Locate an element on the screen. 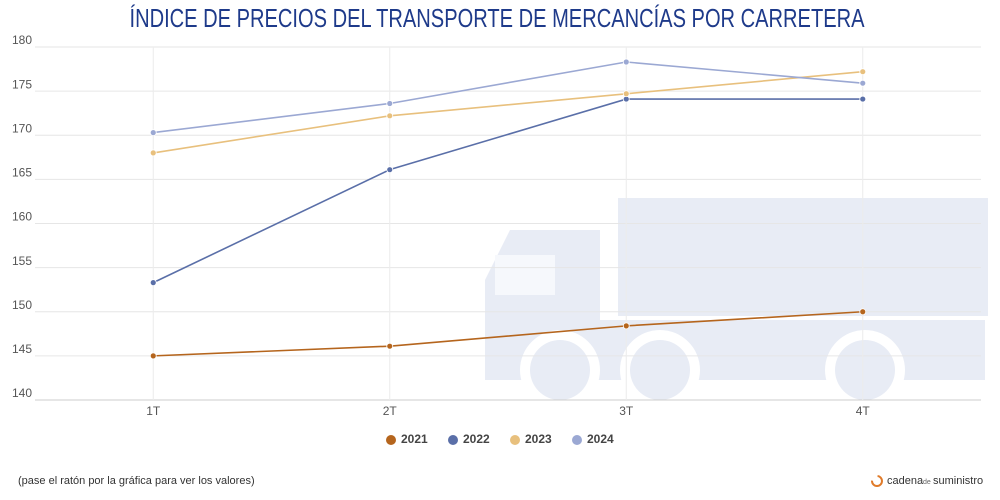 Image resolution: width=1000 pixels, height=500 pixels. legend-label: 2023 is located at coordinates (538, 439).